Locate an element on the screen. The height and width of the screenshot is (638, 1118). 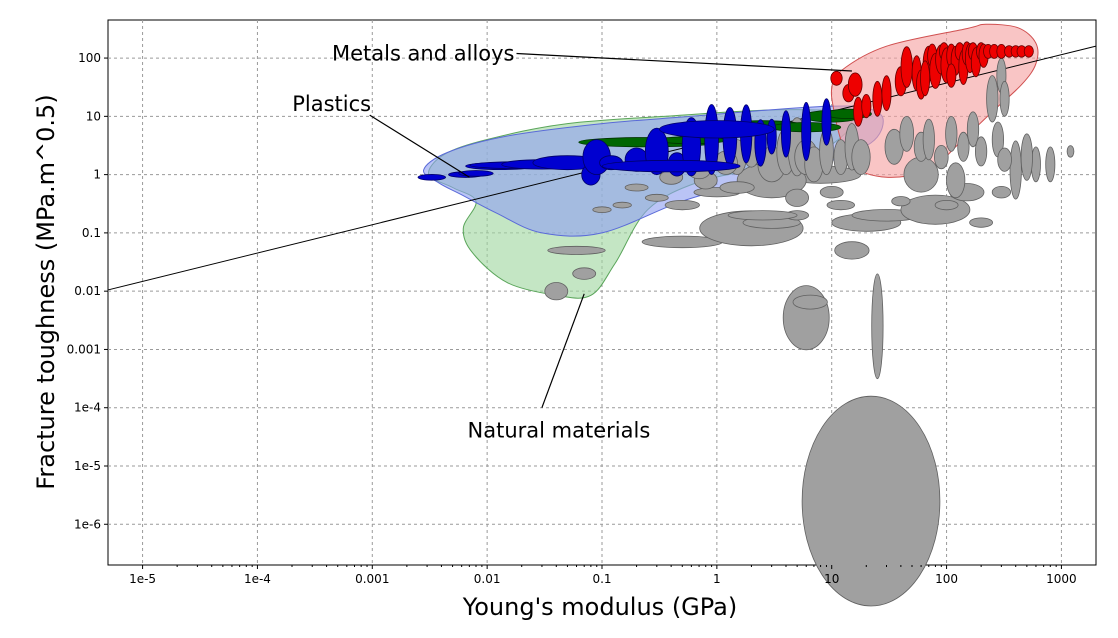
x-axis-ticks: 1e-5 1e-4 0.001 0.01 0.1 1 10 100 1000 is located at coordinates (603, 575).